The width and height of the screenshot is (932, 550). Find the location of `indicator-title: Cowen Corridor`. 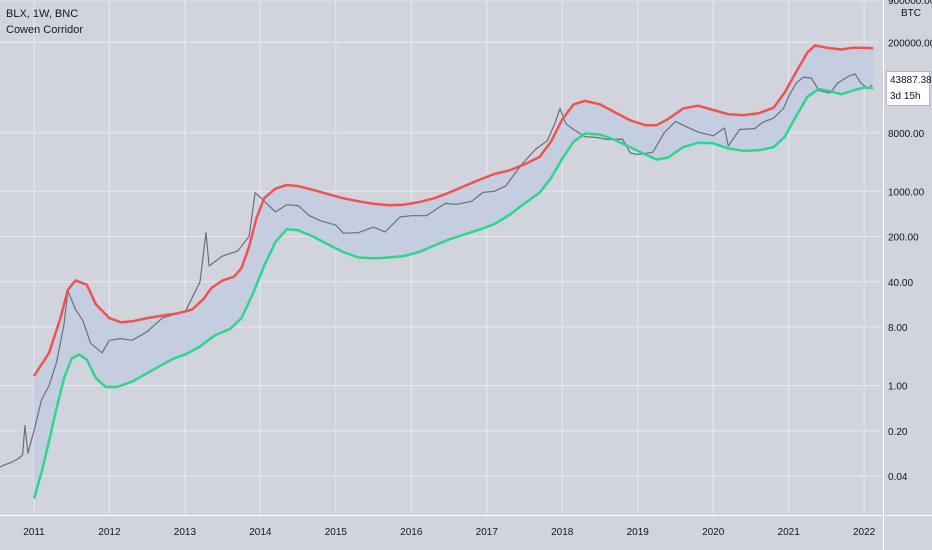

indicator-title: Cowen Corridor is located at coordinates (45, 30).